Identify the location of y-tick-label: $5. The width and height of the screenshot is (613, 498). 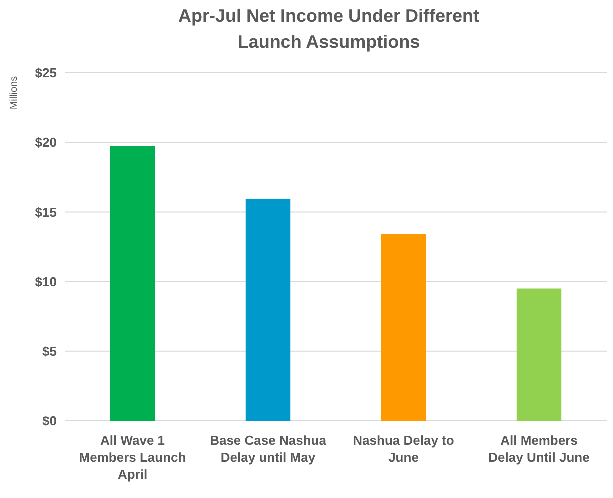
(49, 351).